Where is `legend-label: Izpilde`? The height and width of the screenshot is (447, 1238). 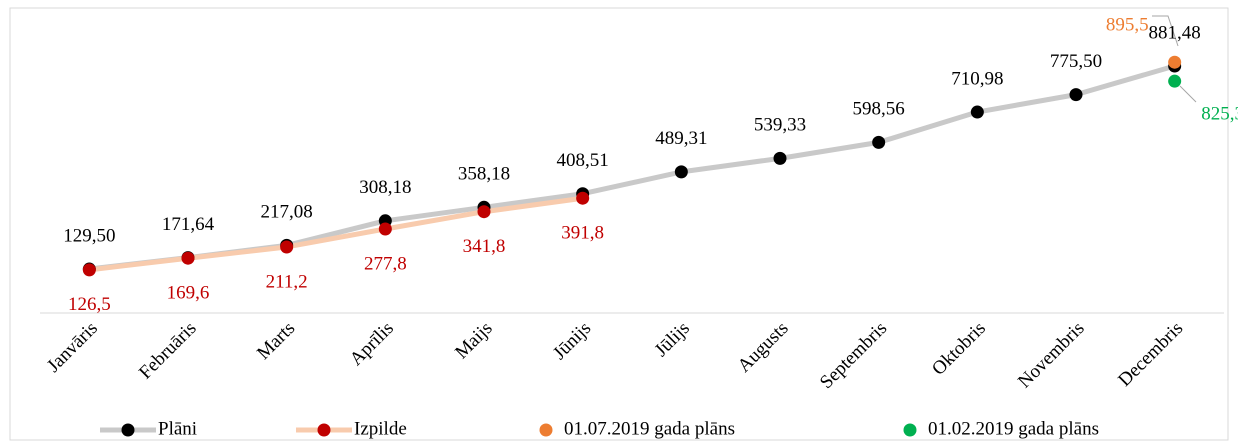 legend-label: Izpilde is located at coordinates (380, 428).